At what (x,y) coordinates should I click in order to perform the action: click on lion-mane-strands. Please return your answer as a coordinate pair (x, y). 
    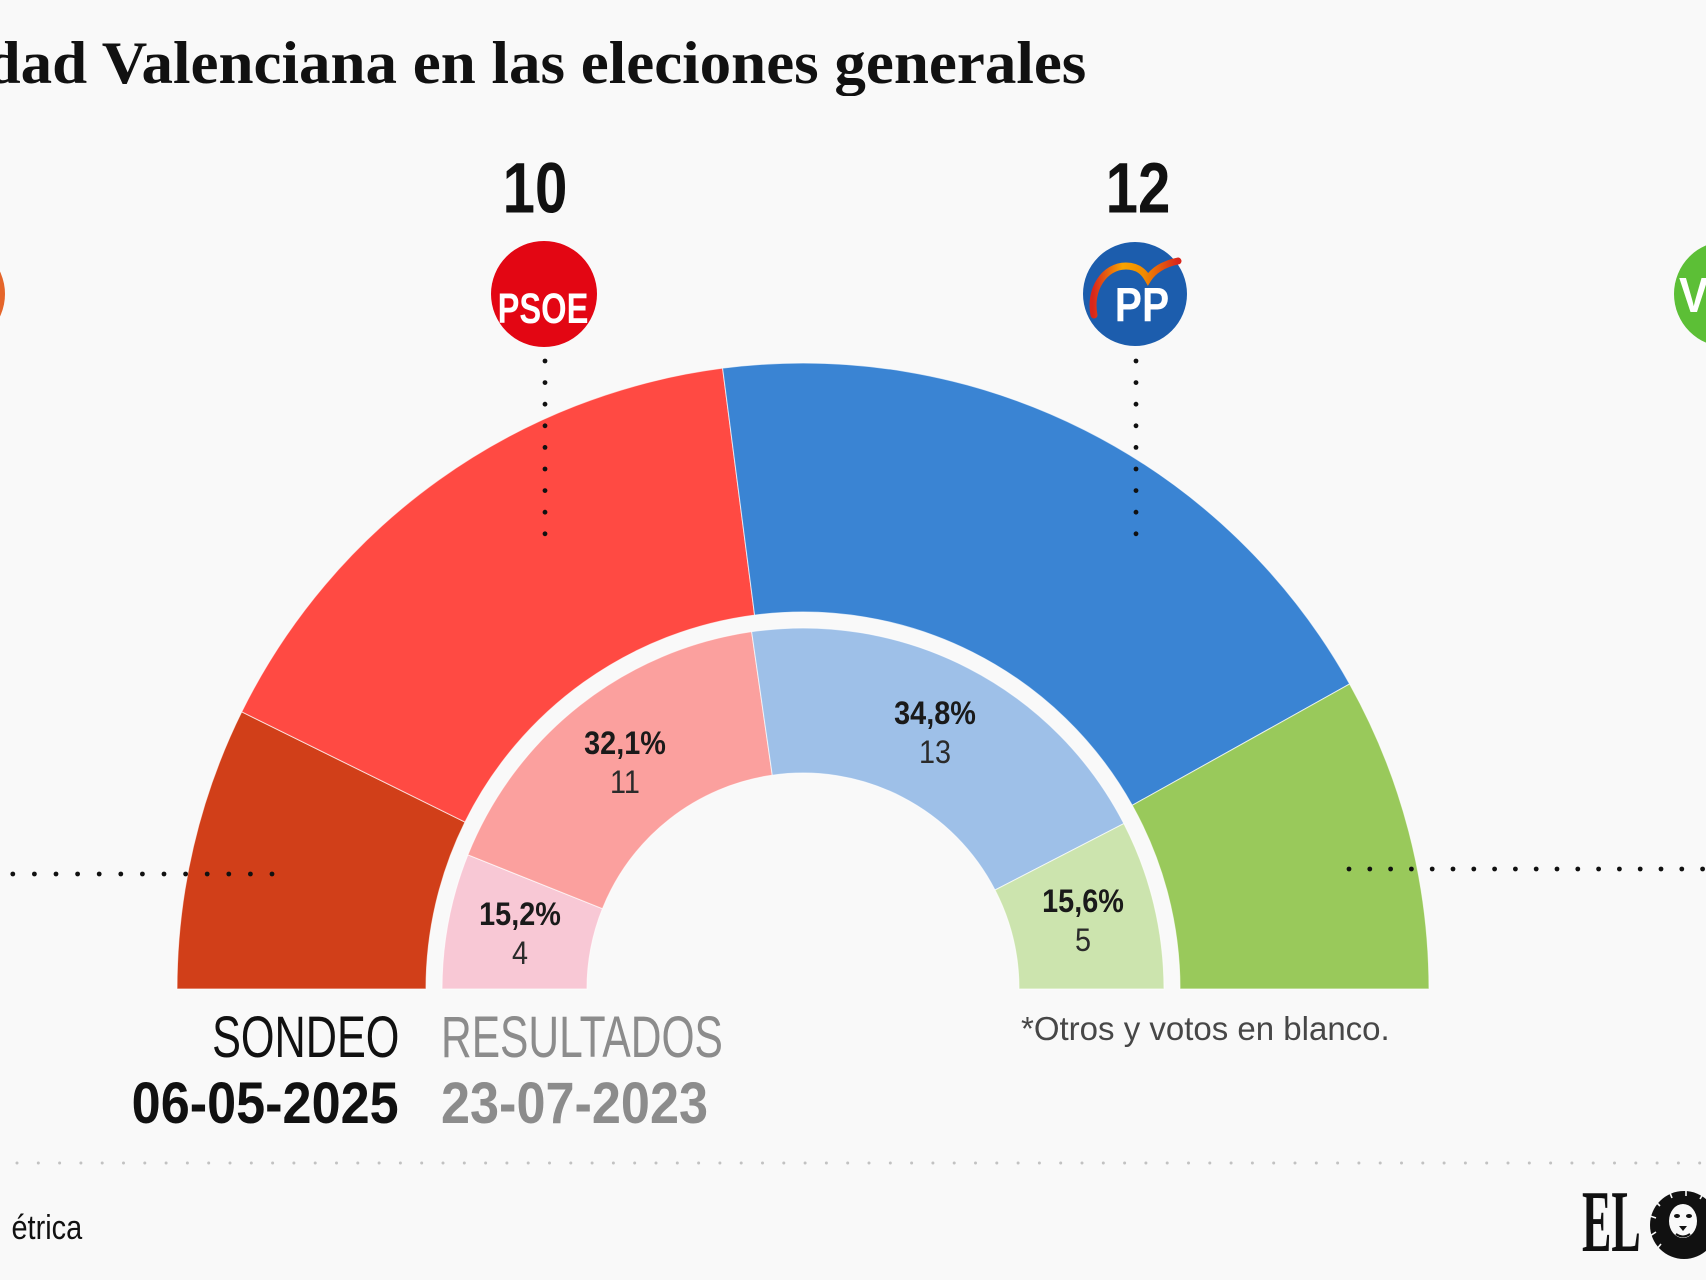
    Looking at the image, I should click on (1676, 1221).